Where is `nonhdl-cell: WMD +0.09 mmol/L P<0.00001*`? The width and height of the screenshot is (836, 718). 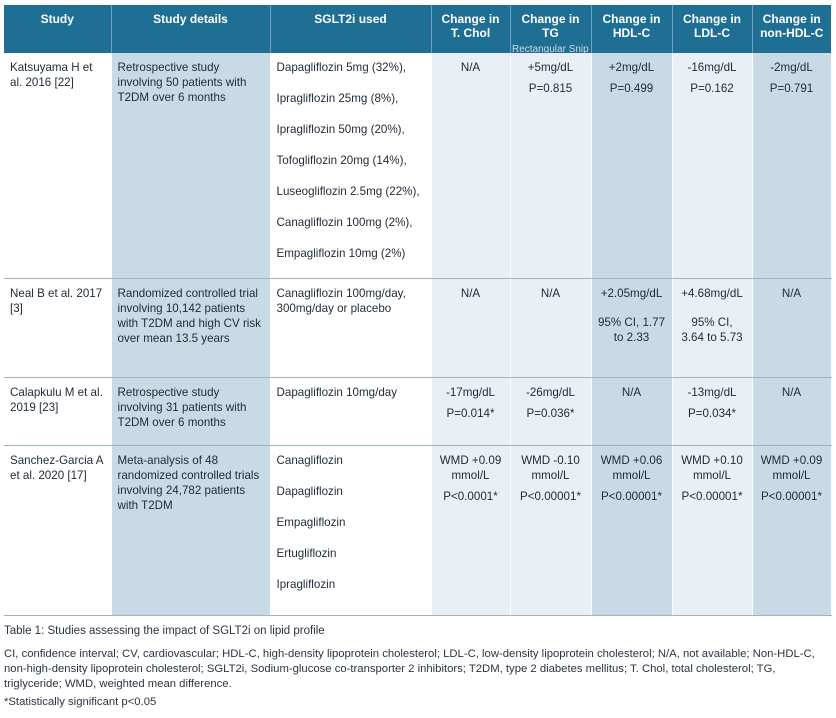
nonhdl-cell: WMD +0.09 mmol/L P<0.00001* is located at coordinates (792, 530).